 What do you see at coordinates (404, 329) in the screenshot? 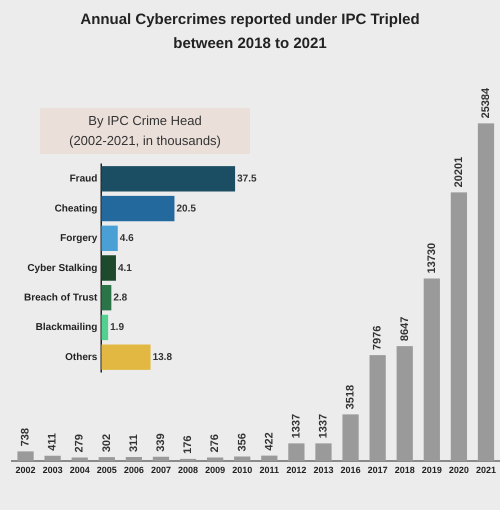
I see `data-label: 8647` at bounding box center [404, 329].